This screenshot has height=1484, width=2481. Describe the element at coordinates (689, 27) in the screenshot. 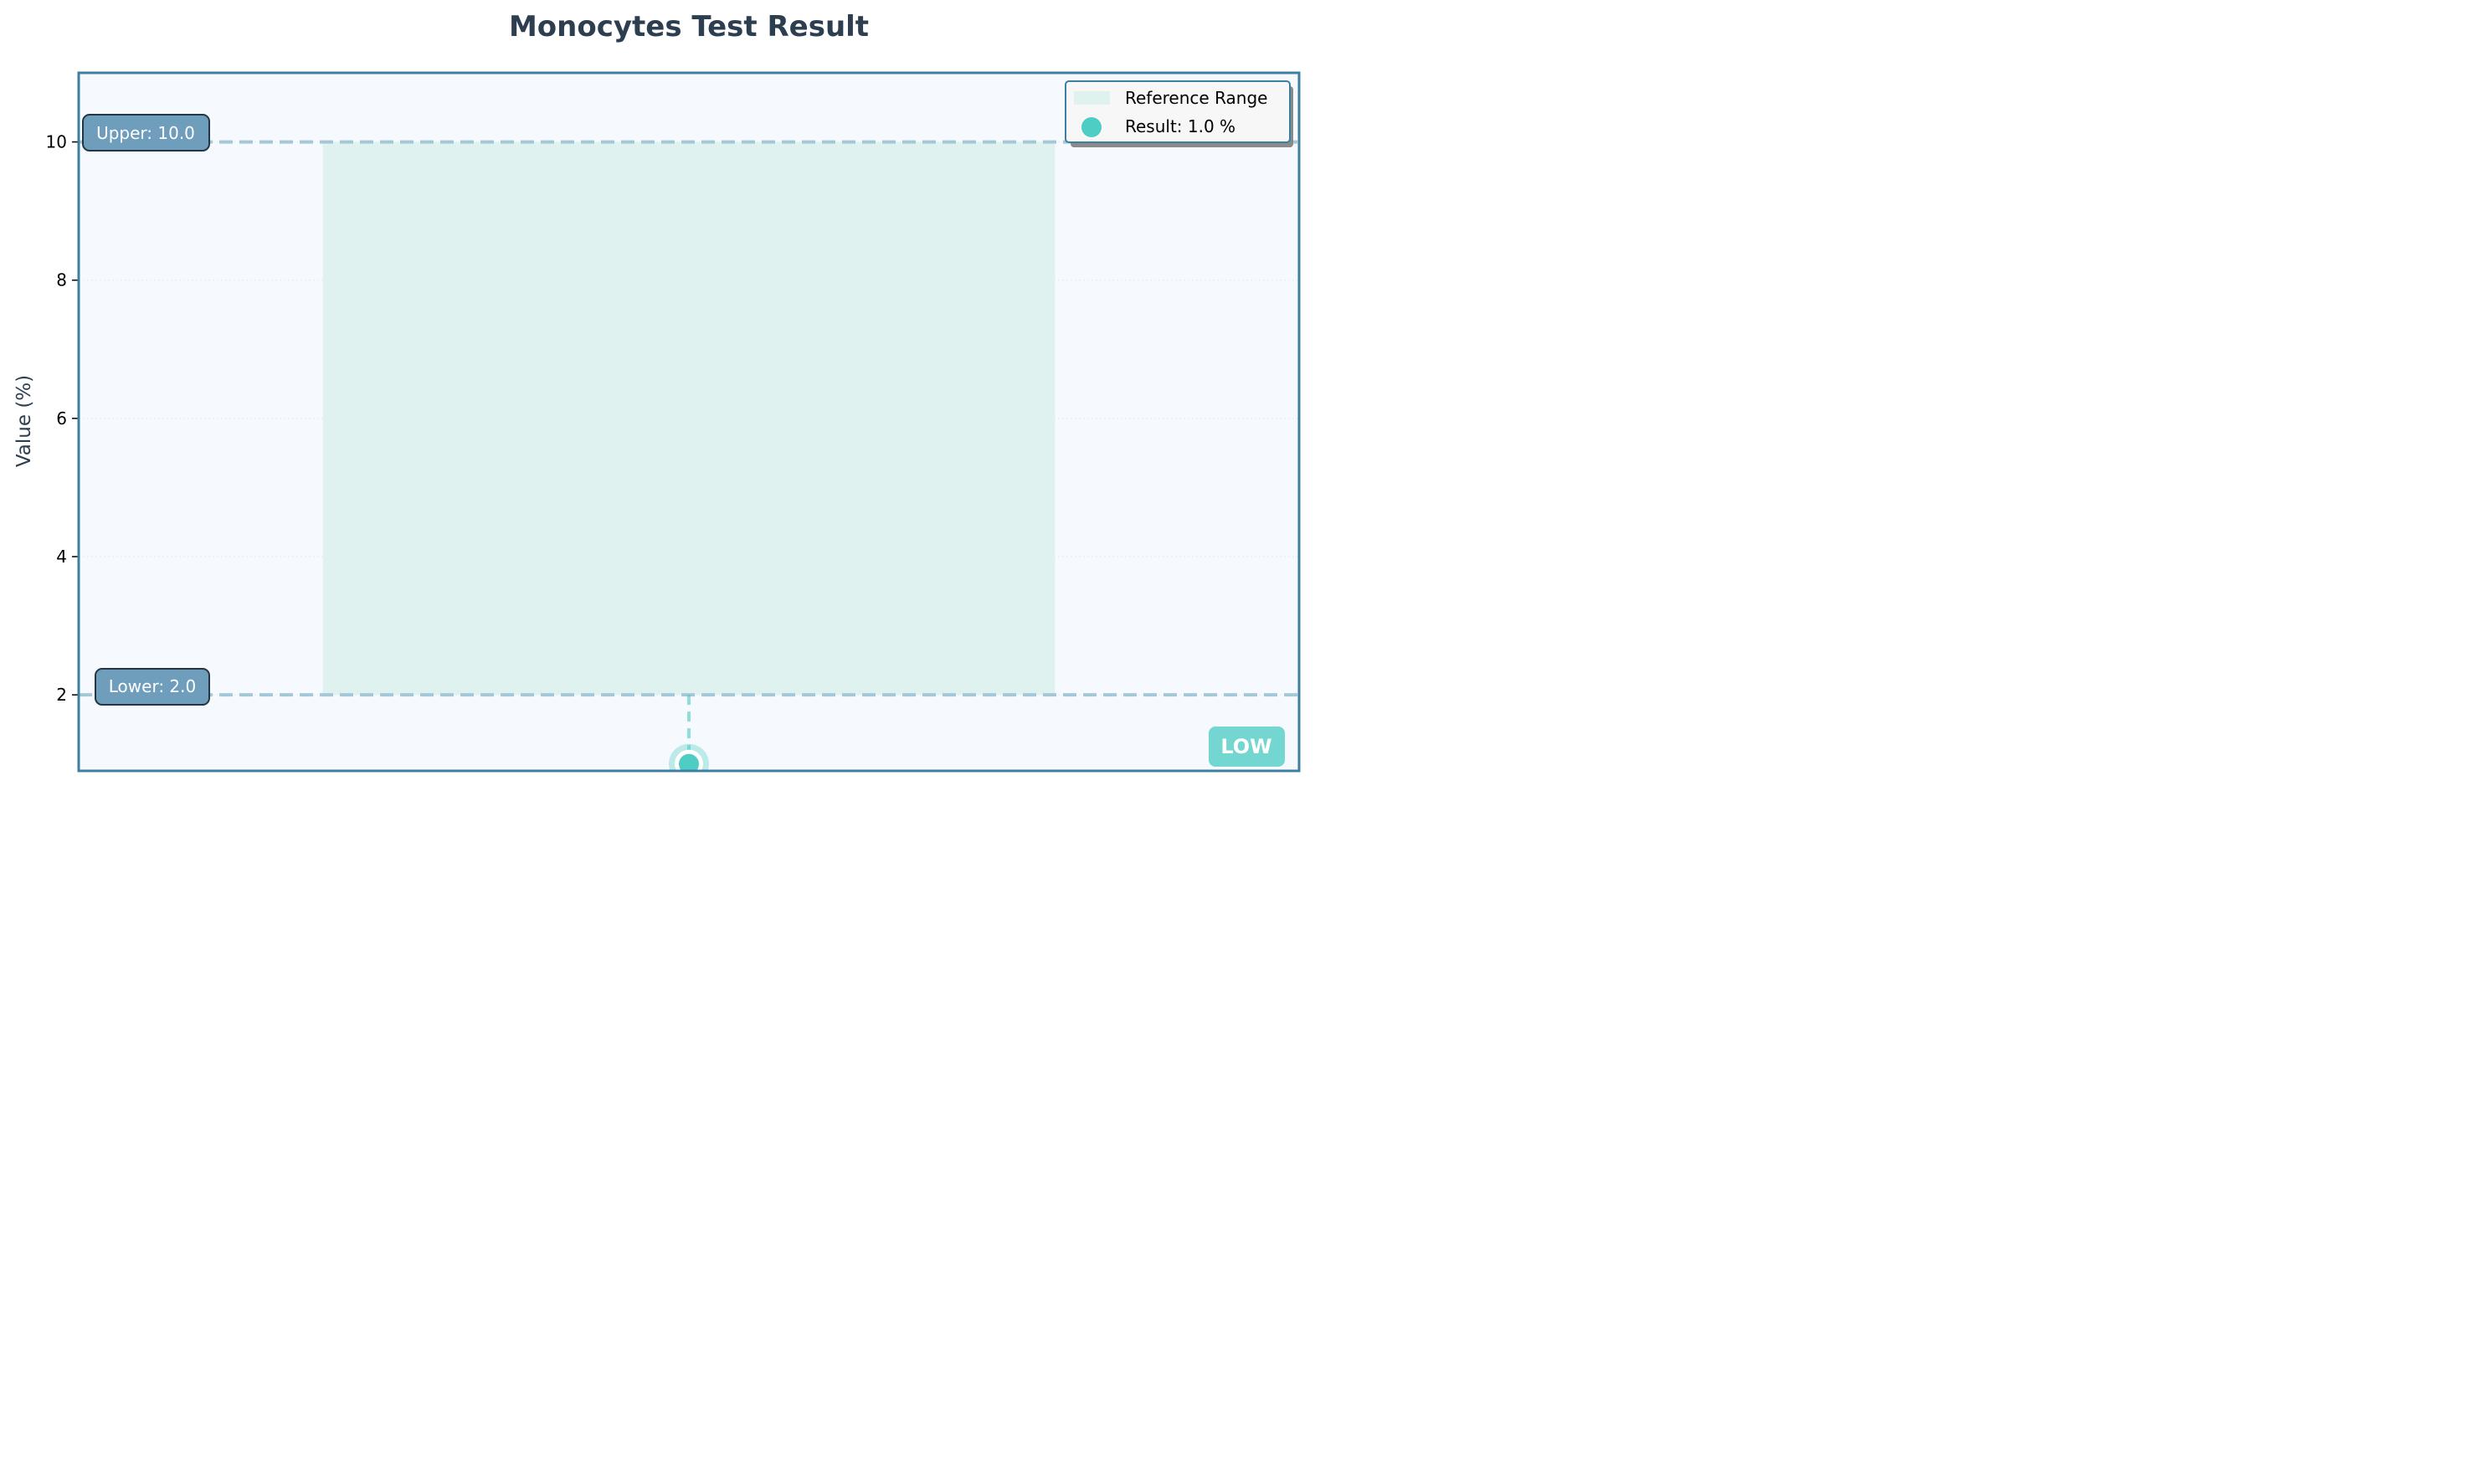

I see `chart-title: Monocytes Test Result` at that location.